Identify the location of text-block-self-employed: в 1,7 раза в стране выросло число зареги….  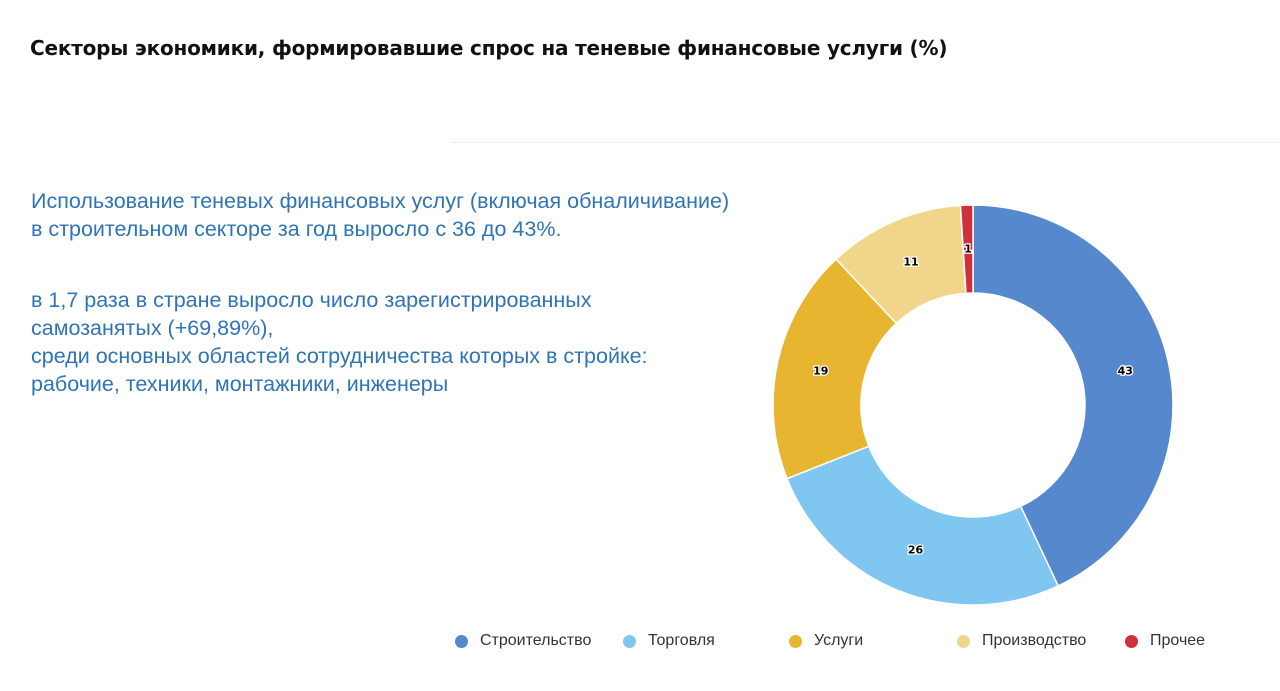
(339, 342).